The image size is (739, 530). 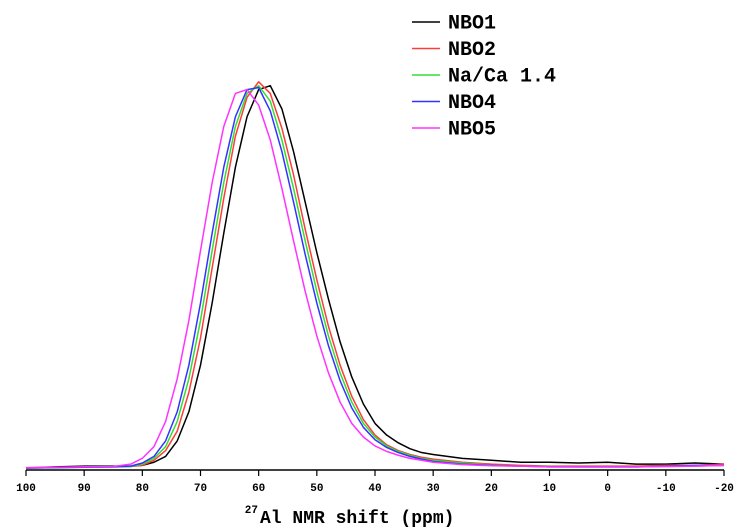 I want to click on legend-label: NBO2, so click(x=472, y=50).